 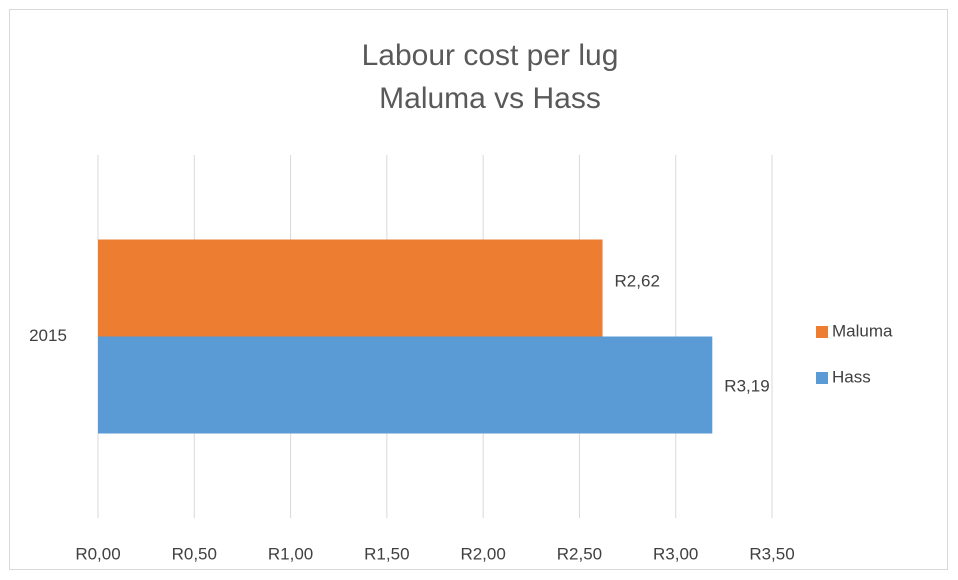 I want to click on legend-label: Hass, so click(x=851, y=376).